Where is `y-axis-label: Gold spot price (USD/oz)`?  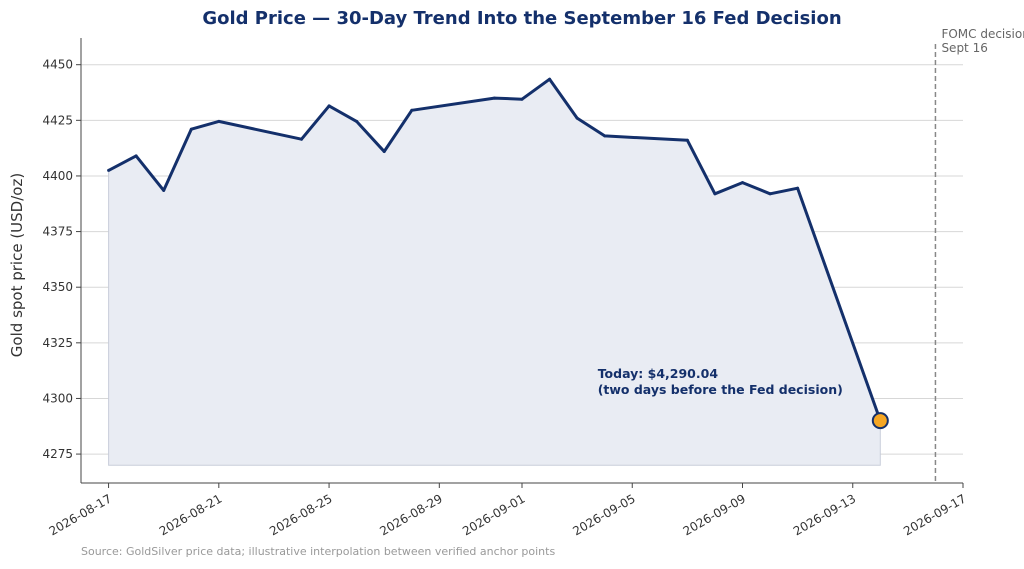 y-axis-label: Gold spot price (USD/oz) is located at coordinates (17, 265).